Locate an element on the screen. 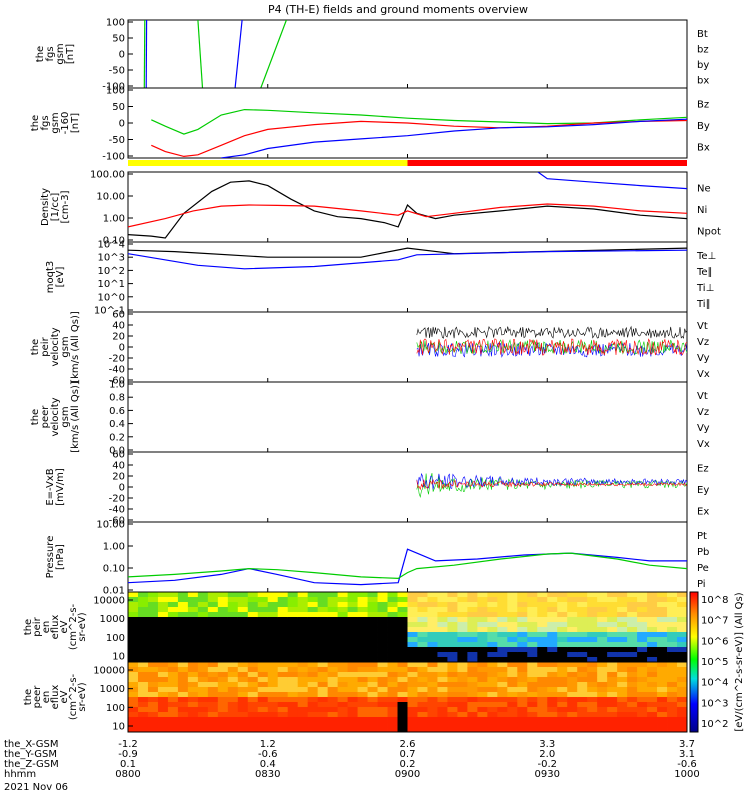 This screenshot has width=750, height=800. y-tick-label: 0.8 is located at coordinates (117, 398).